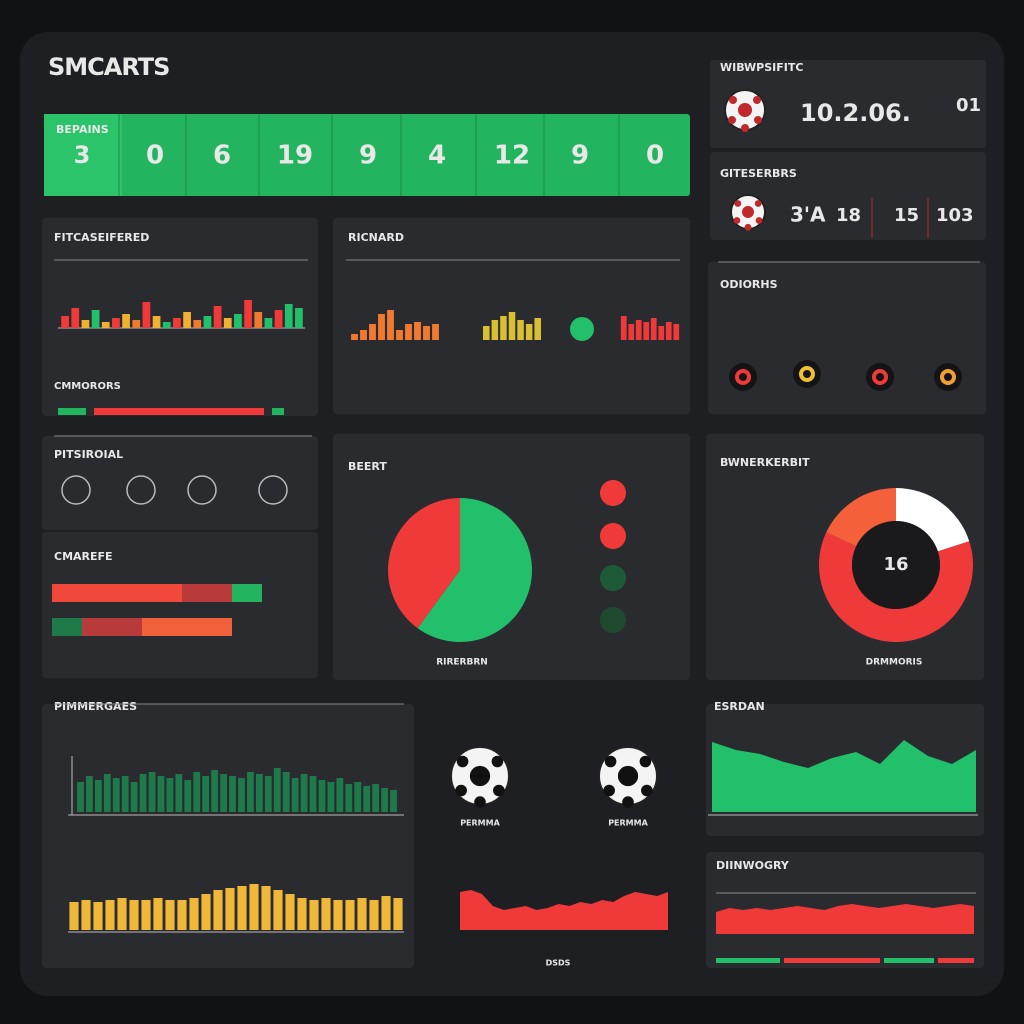 This screenshot has height=1024, width=1024. Describe the element at coordinates (848, 215) in the screenshot. I see `label: 18` at that location.